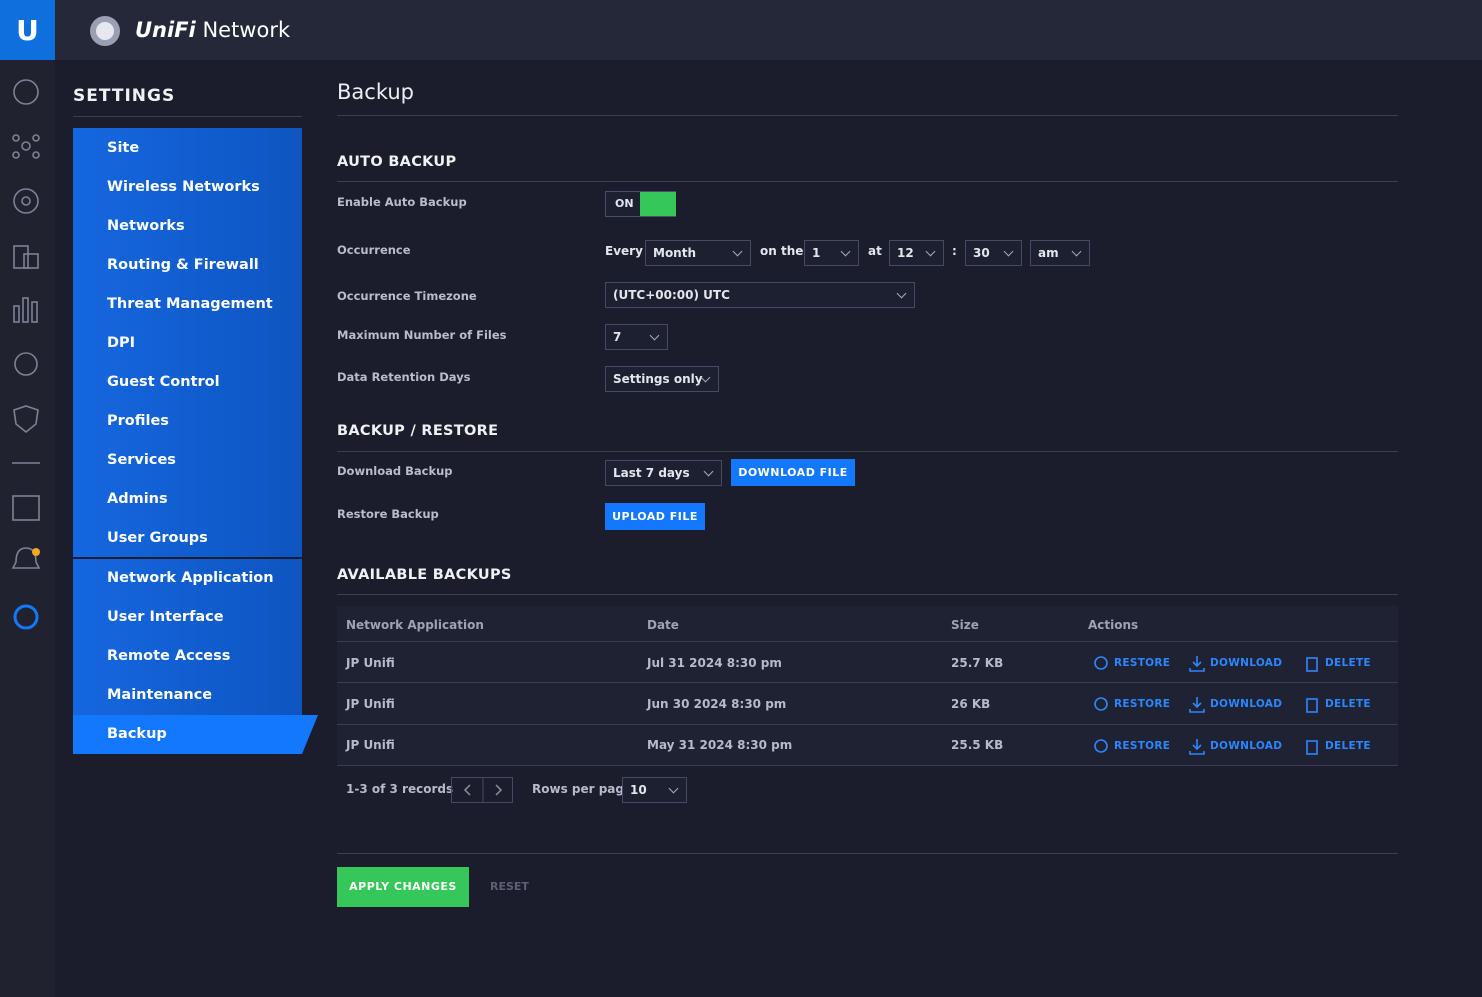 The width and height of the screenshot is (1482, 997). What do you see at coordinates (395, 471) in the screenshot?
I see `field-label: Download Backup` at bounding box center [395, 471].